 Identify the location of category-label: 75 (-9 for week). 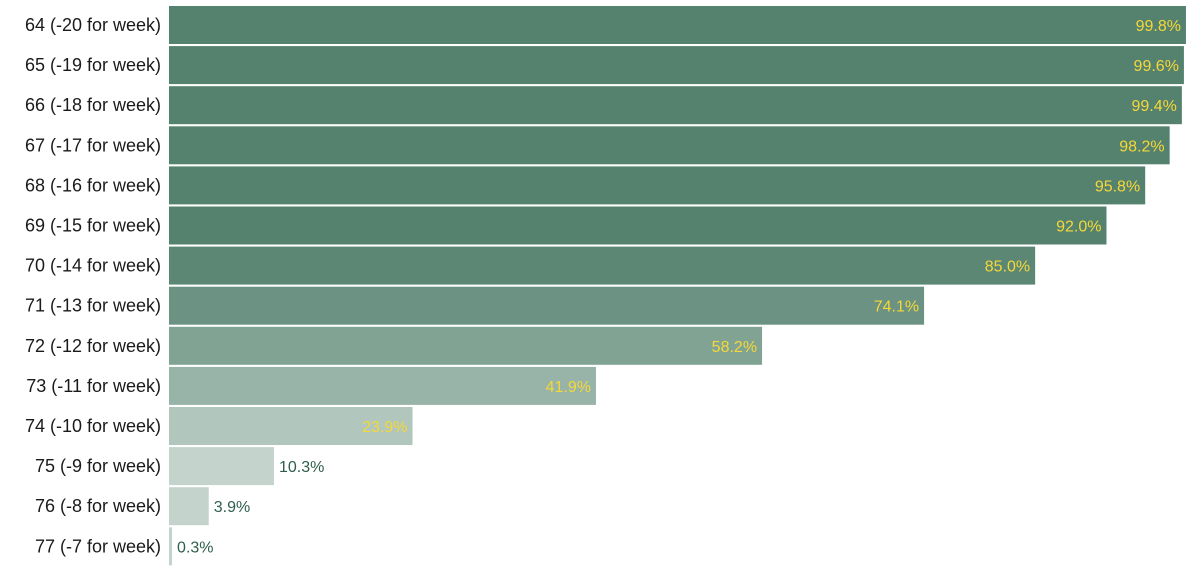
(98, 466).